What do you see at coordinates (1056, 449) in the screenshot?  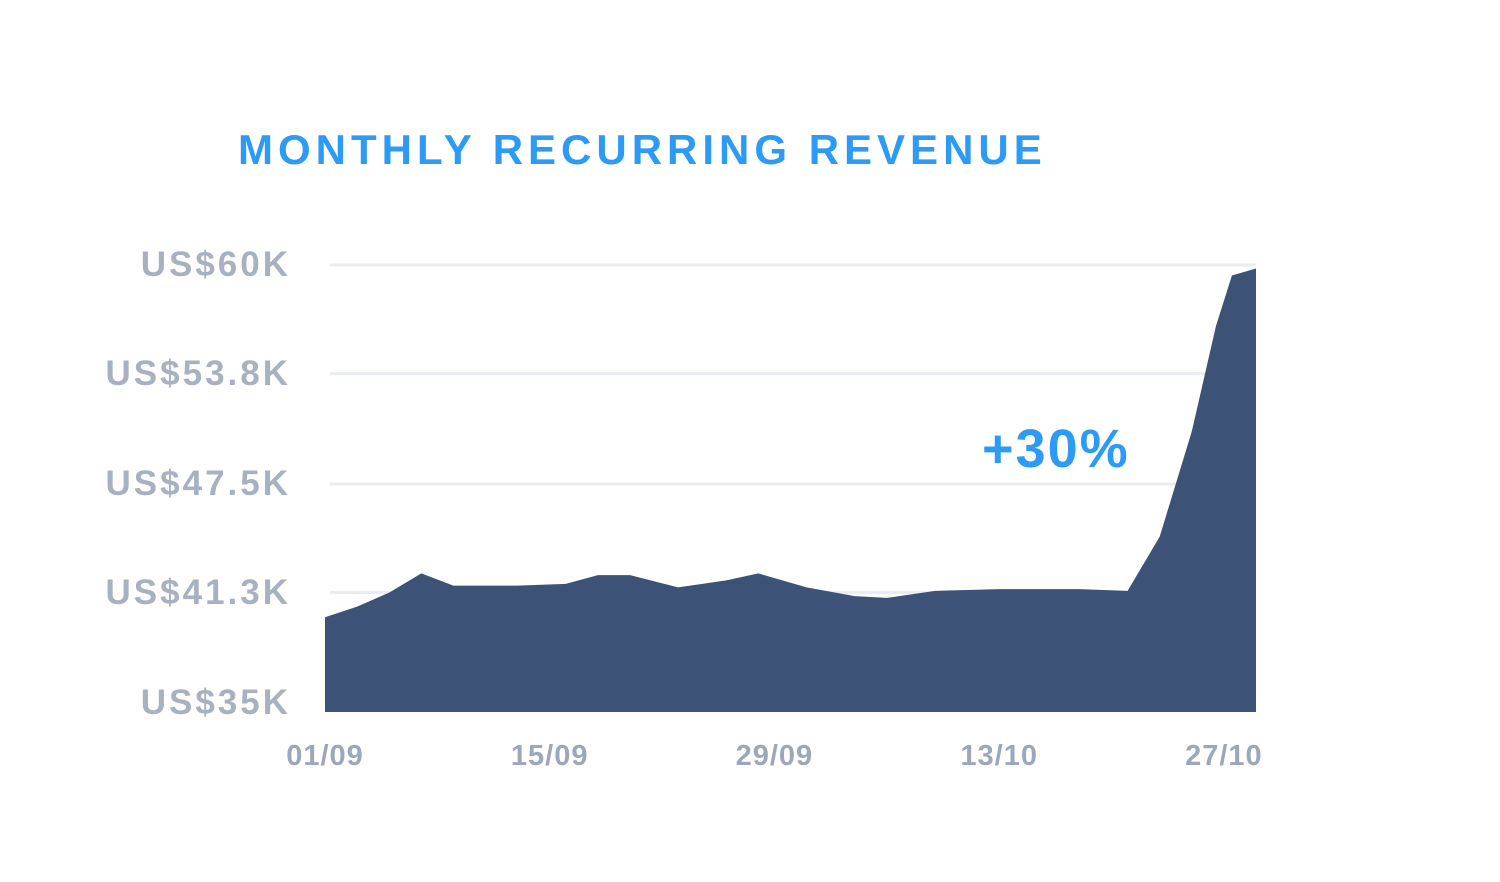 I see `growth-annotation: +30%` at bounding box center [1056, 449].